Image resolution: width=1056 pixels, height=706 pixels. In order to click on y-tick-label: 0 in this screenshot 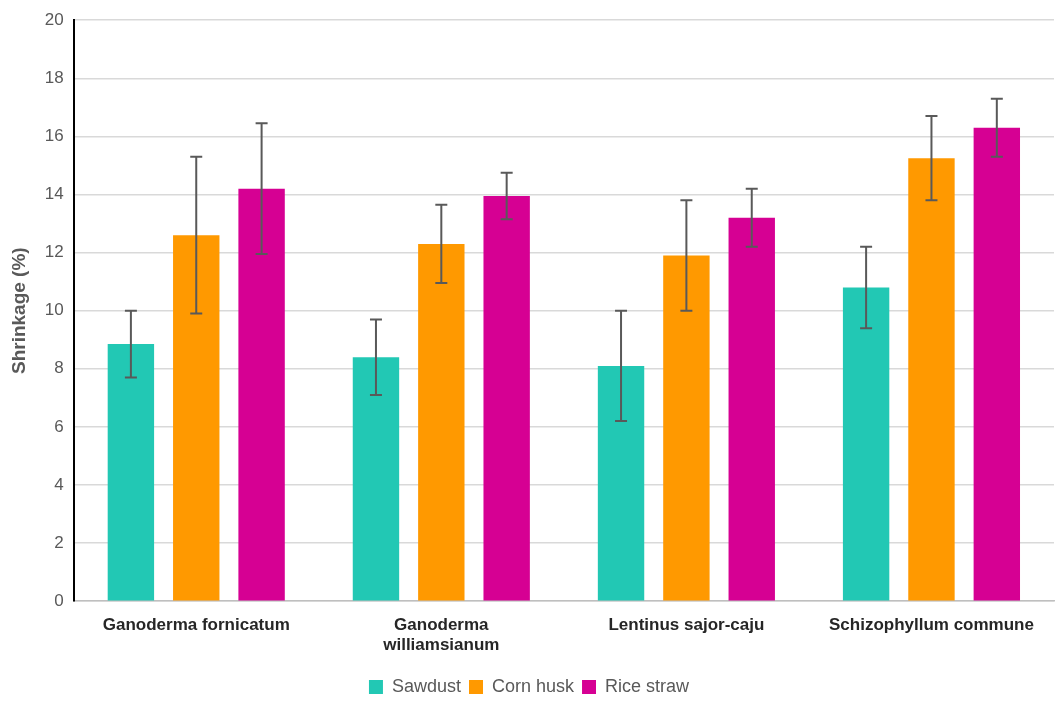, I will do `click(59, 600)`.